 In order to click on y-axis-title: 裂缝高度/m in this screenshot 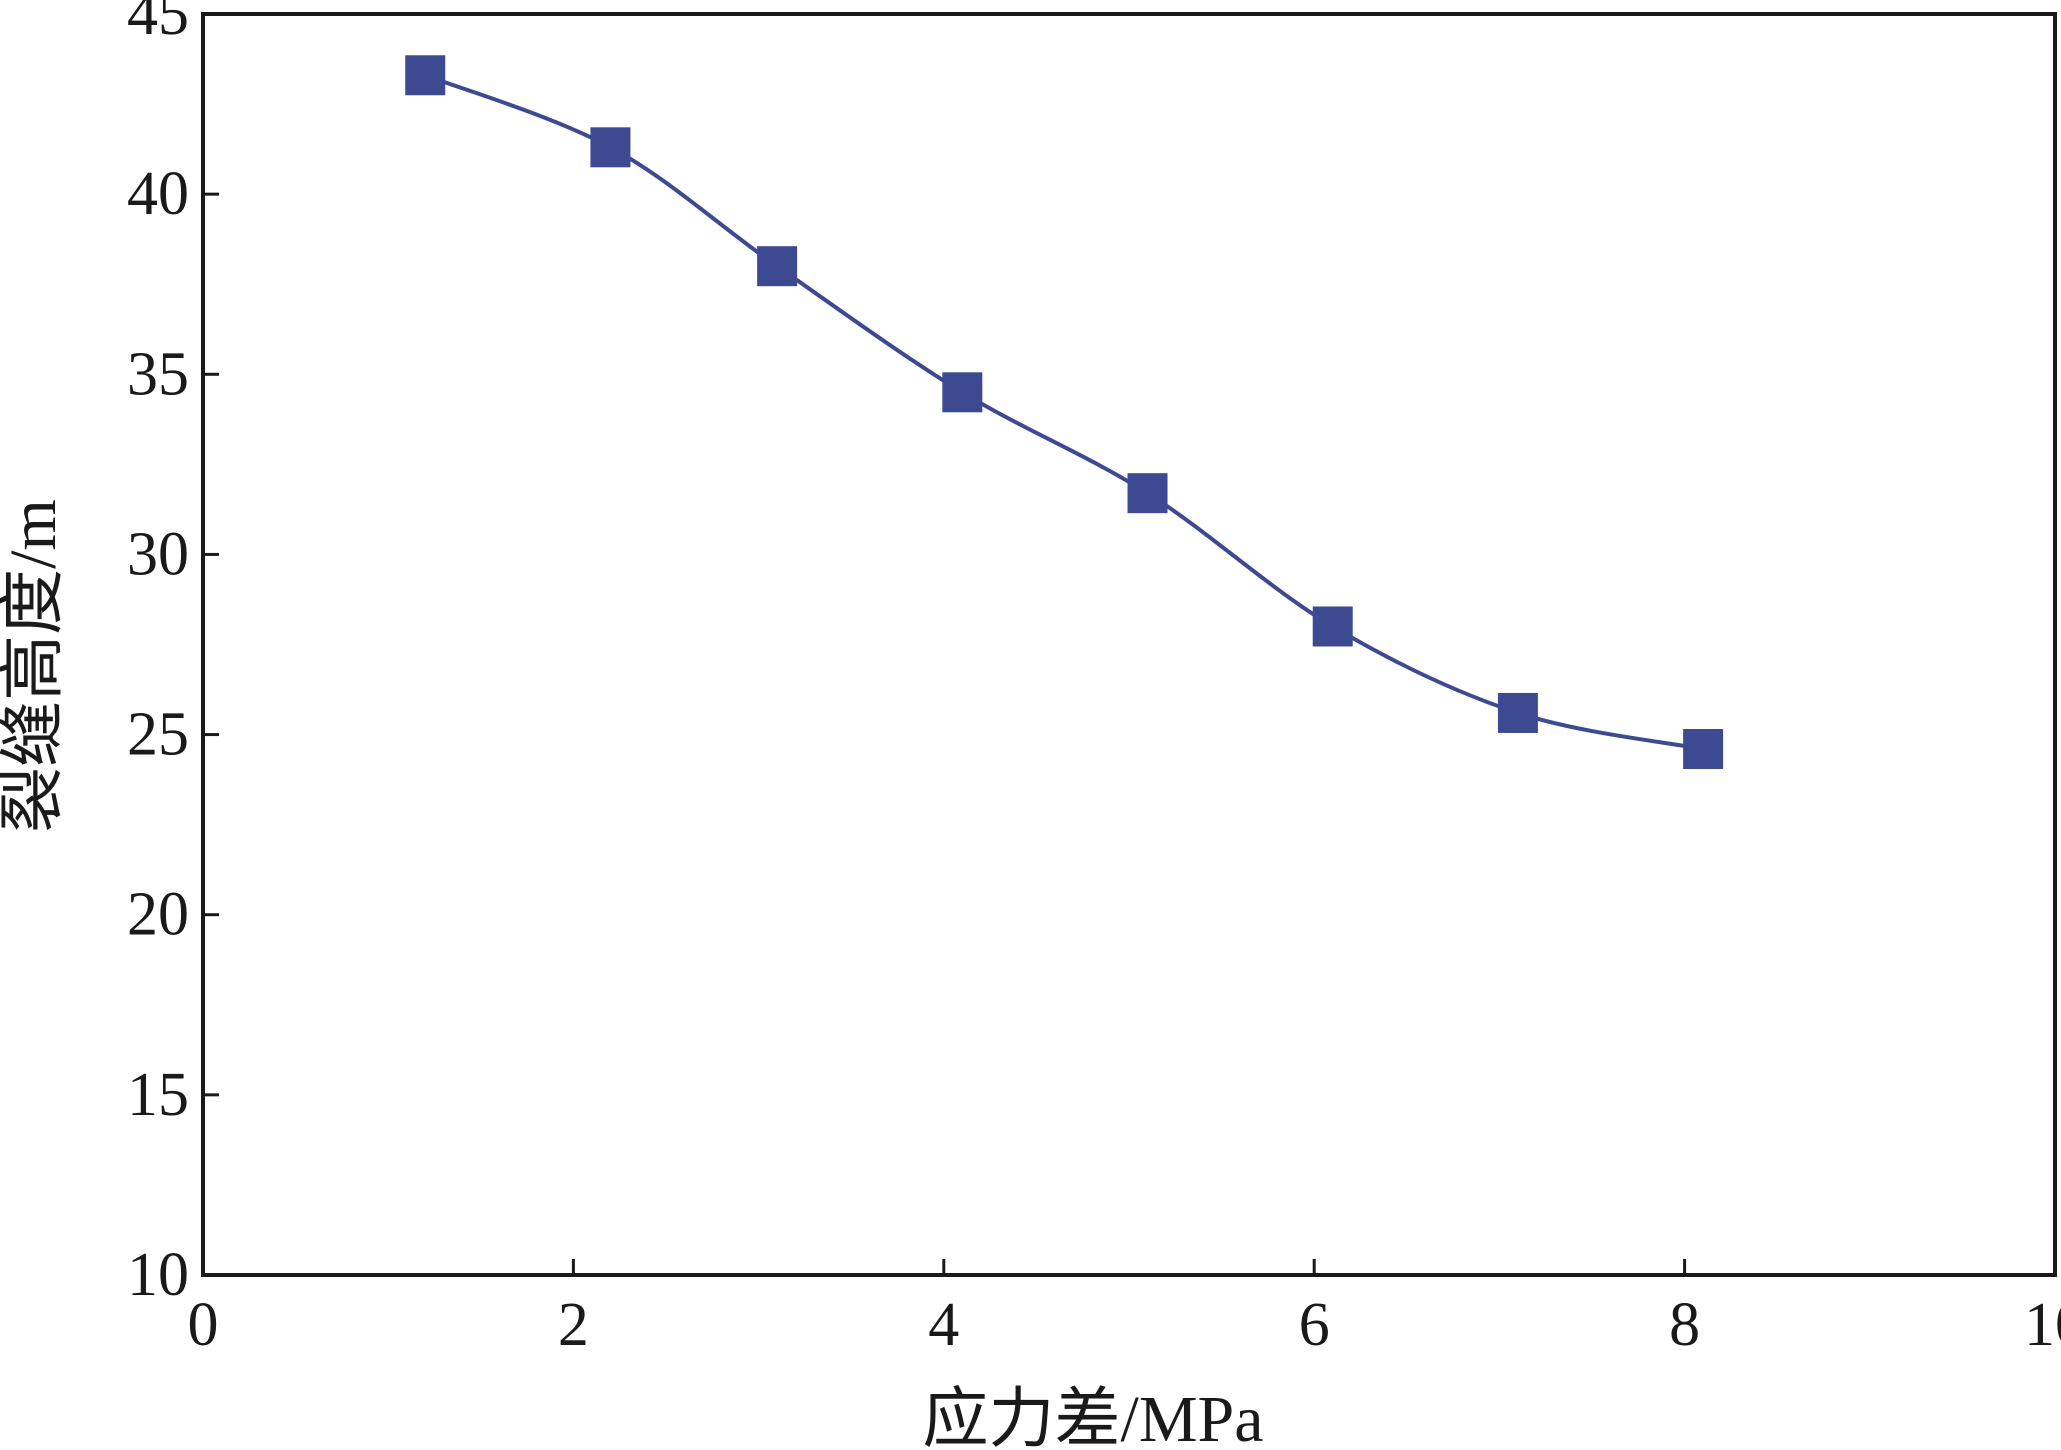, I will do `click(35, 666)`.